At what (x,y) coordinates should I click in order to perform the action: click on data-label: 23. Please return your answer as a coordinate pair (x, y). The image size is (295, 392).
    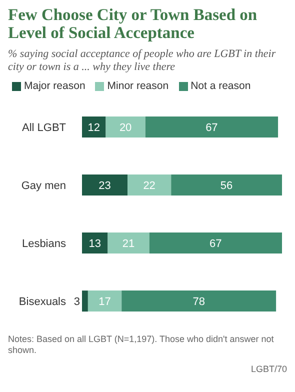
    Looking at the image, I should click on (104, 186).